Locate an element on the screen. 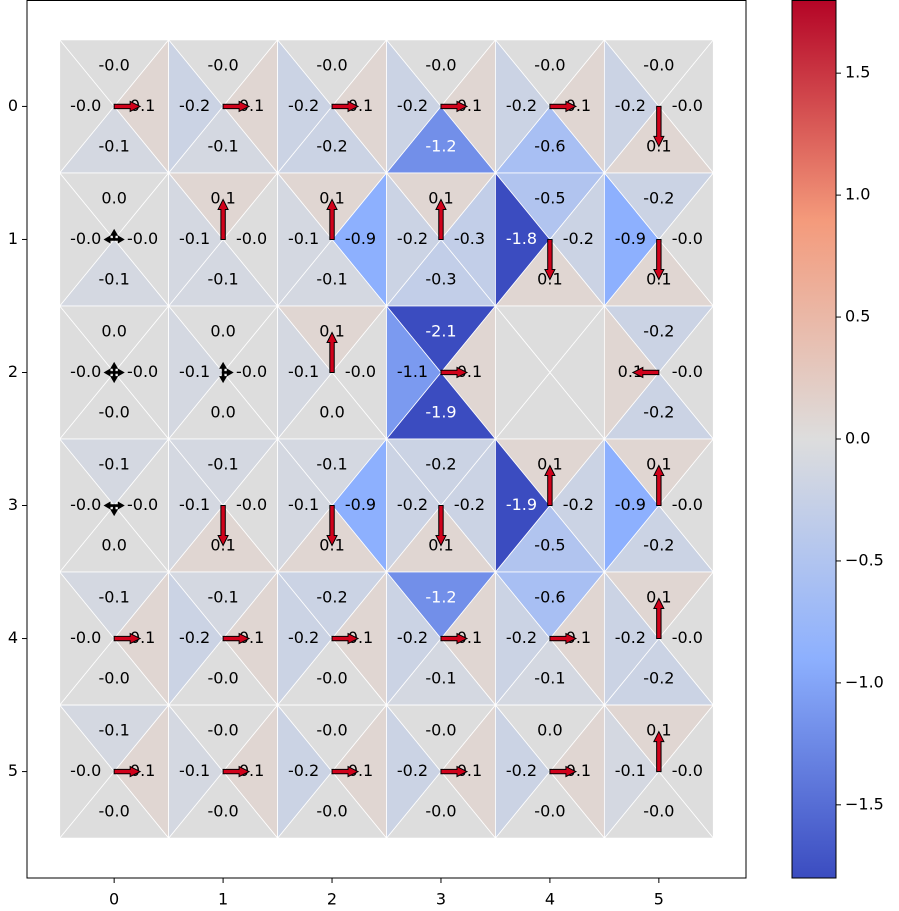  q-value-label: -0.6 is located at coordinates (549, 145).